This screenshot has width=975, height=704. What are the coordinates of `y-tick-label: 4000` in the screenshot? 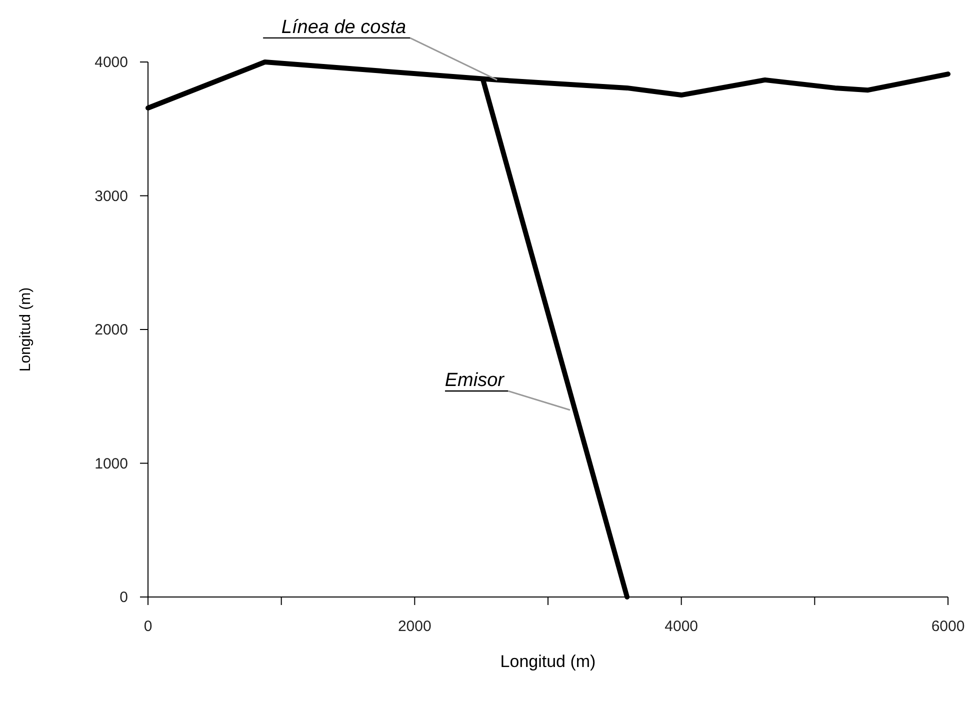 It's located at (111, 62).